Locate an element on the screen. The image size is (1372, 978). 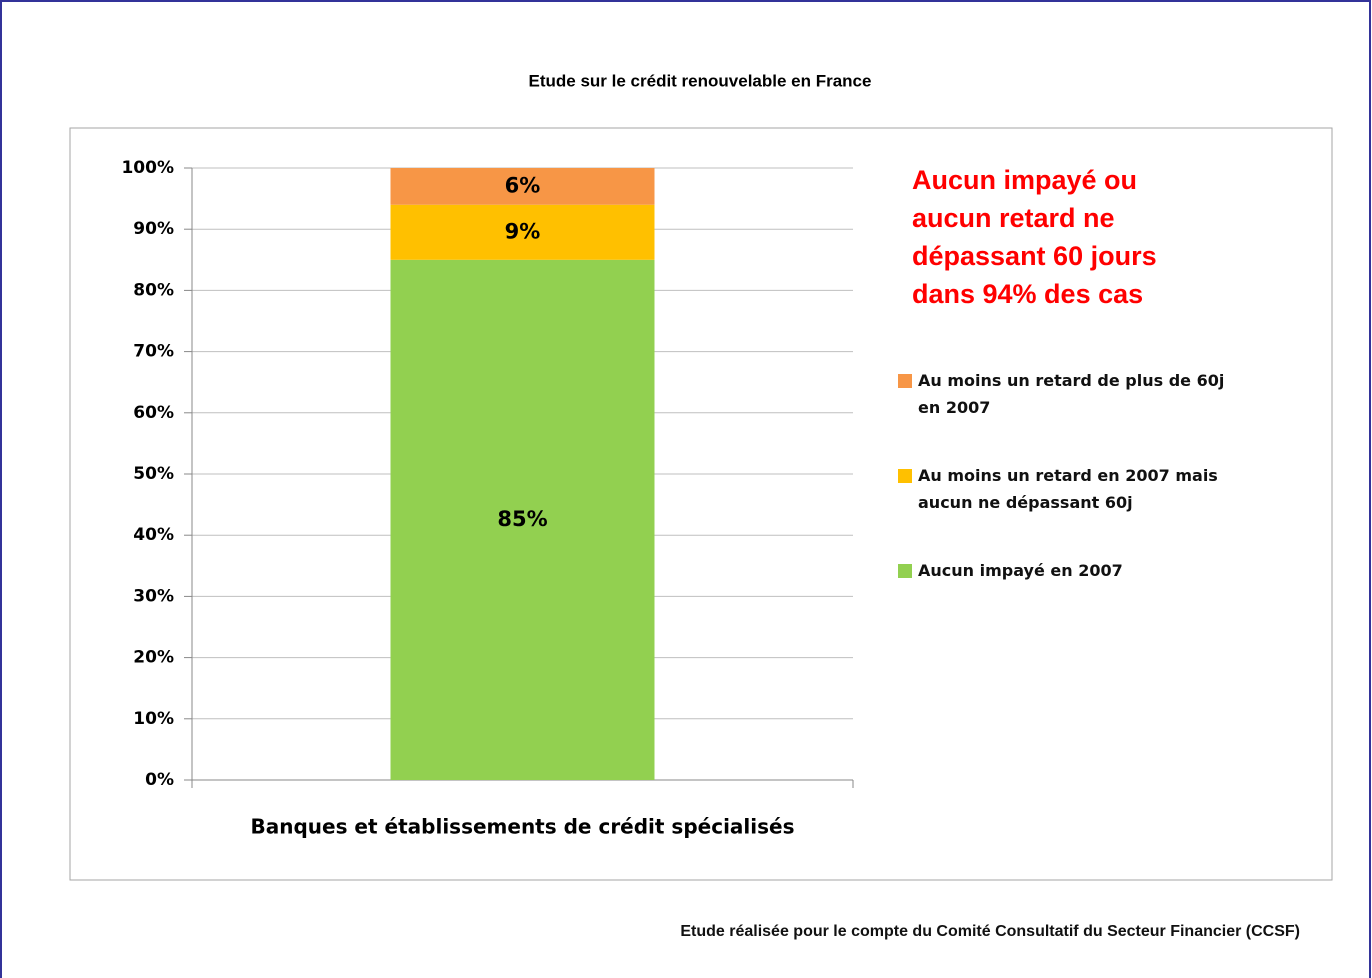
y-tick-label: 50% is located at coordinates (153, 474).